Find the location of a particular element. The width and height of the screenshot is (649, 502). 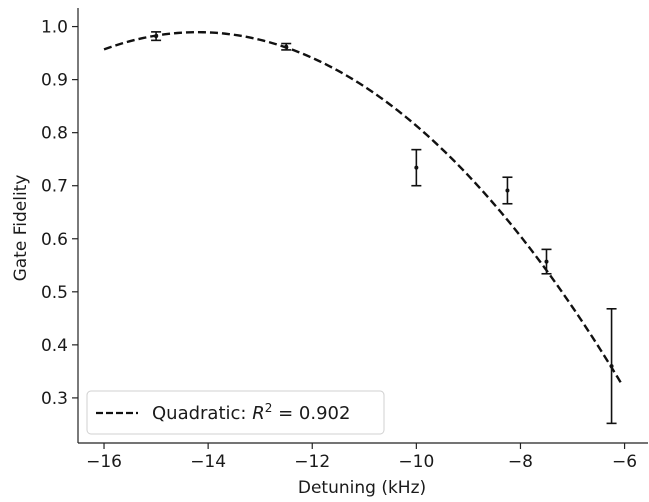

legend: Quadratic: R2 = 0.902 is located at coordinates (235, 412).